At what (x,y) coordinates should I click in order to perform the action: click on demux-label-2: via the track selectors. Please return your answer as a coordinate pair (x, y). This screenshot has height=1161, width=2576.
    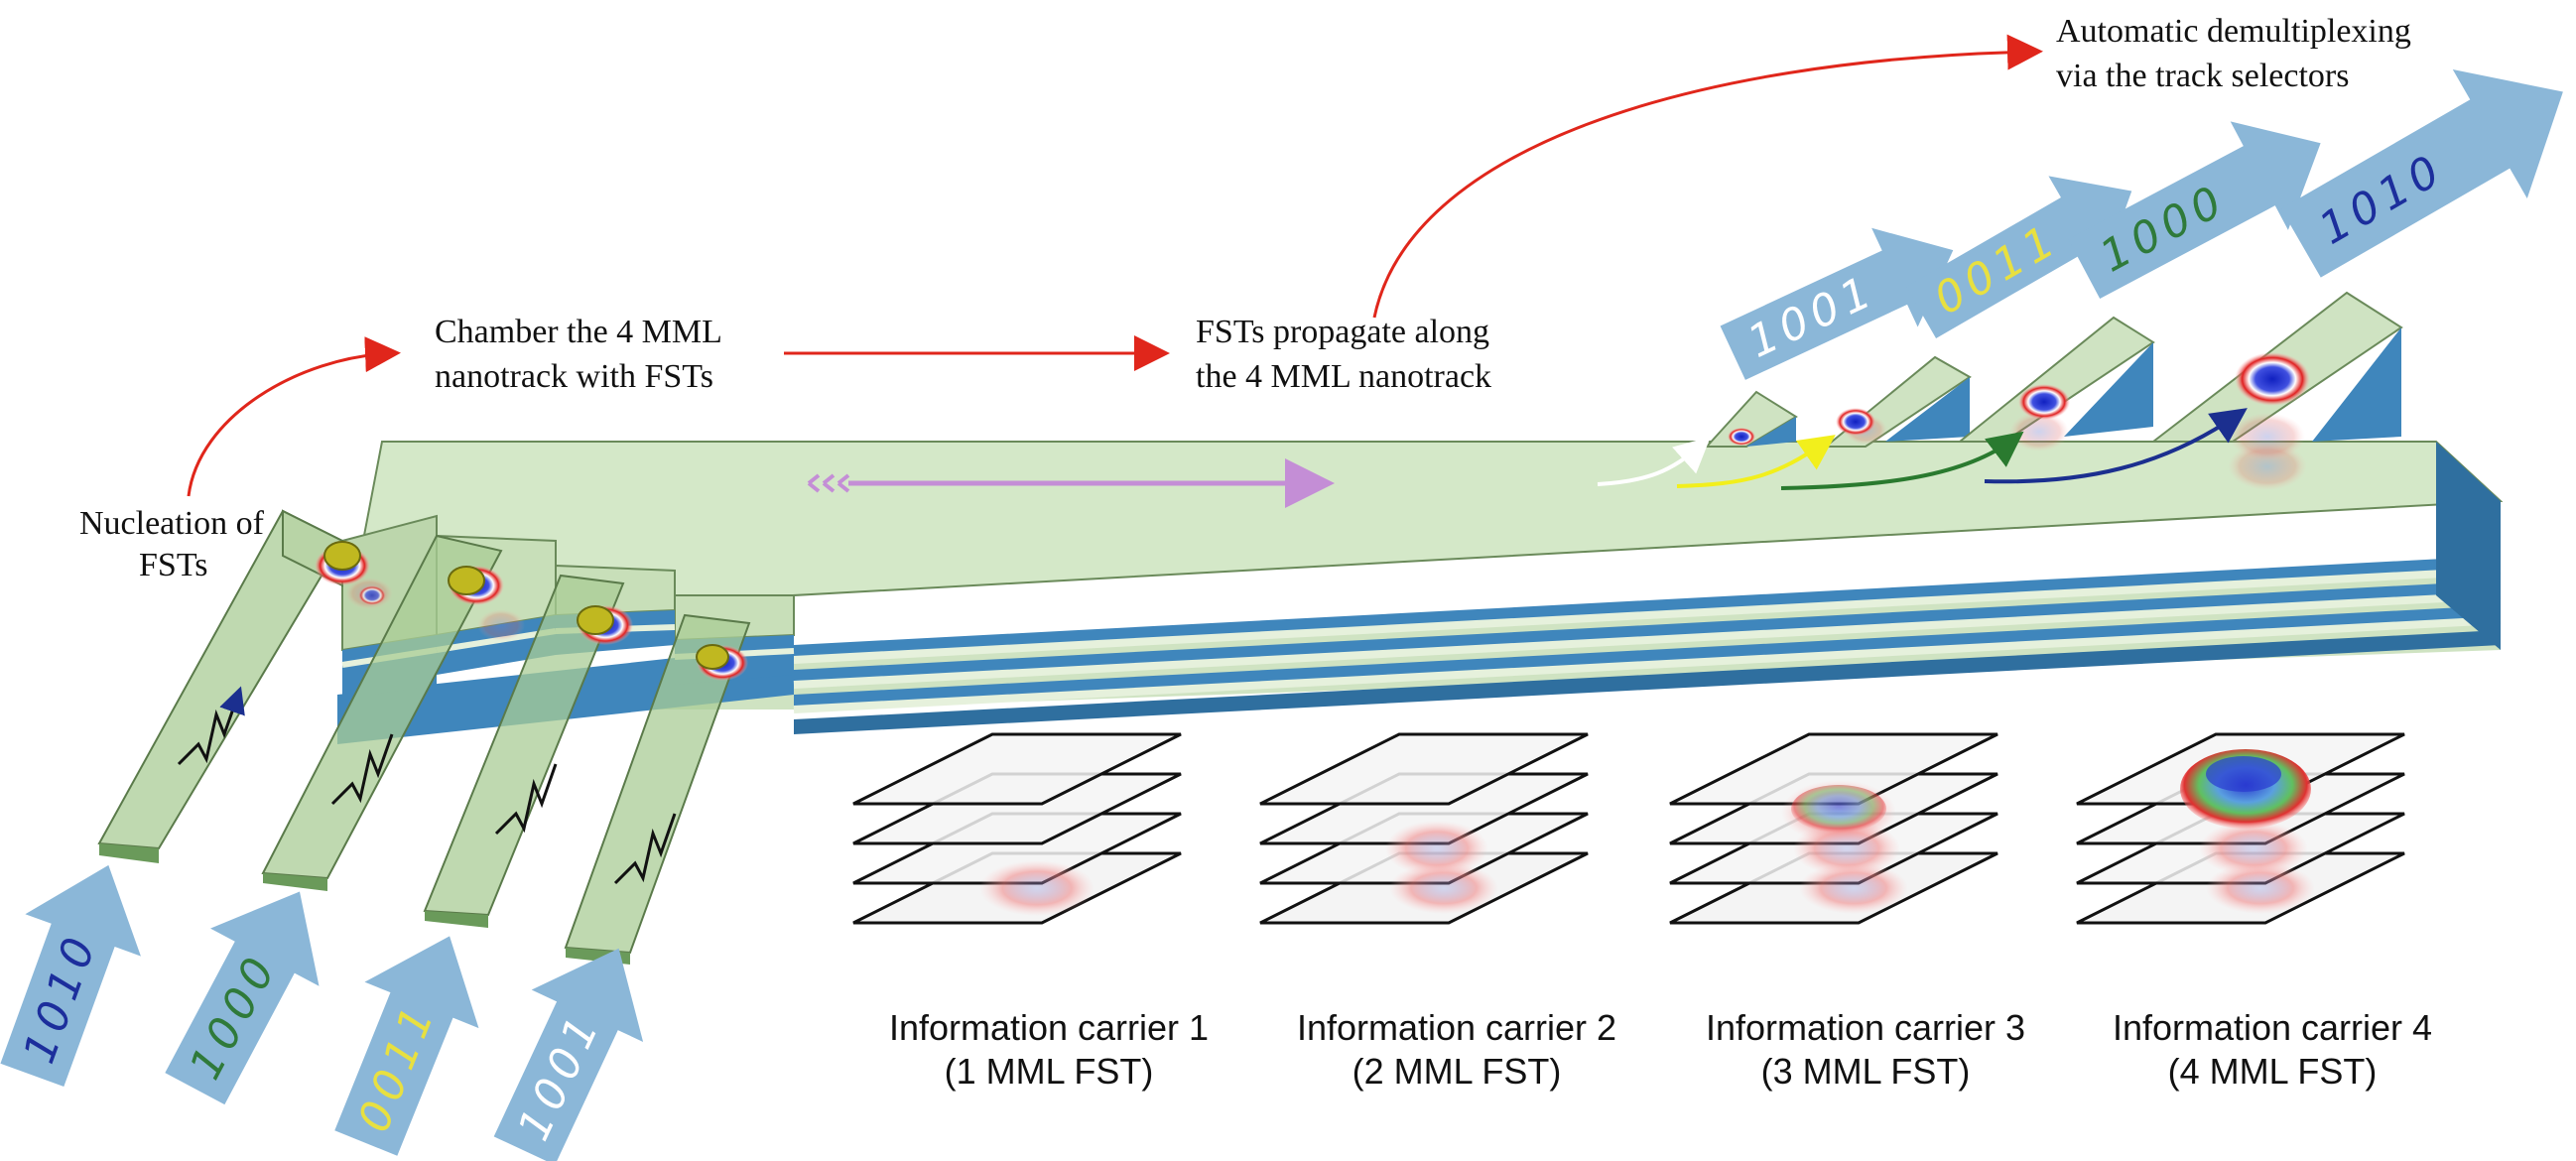
    Looking at the image, I should click on (2203, 76).